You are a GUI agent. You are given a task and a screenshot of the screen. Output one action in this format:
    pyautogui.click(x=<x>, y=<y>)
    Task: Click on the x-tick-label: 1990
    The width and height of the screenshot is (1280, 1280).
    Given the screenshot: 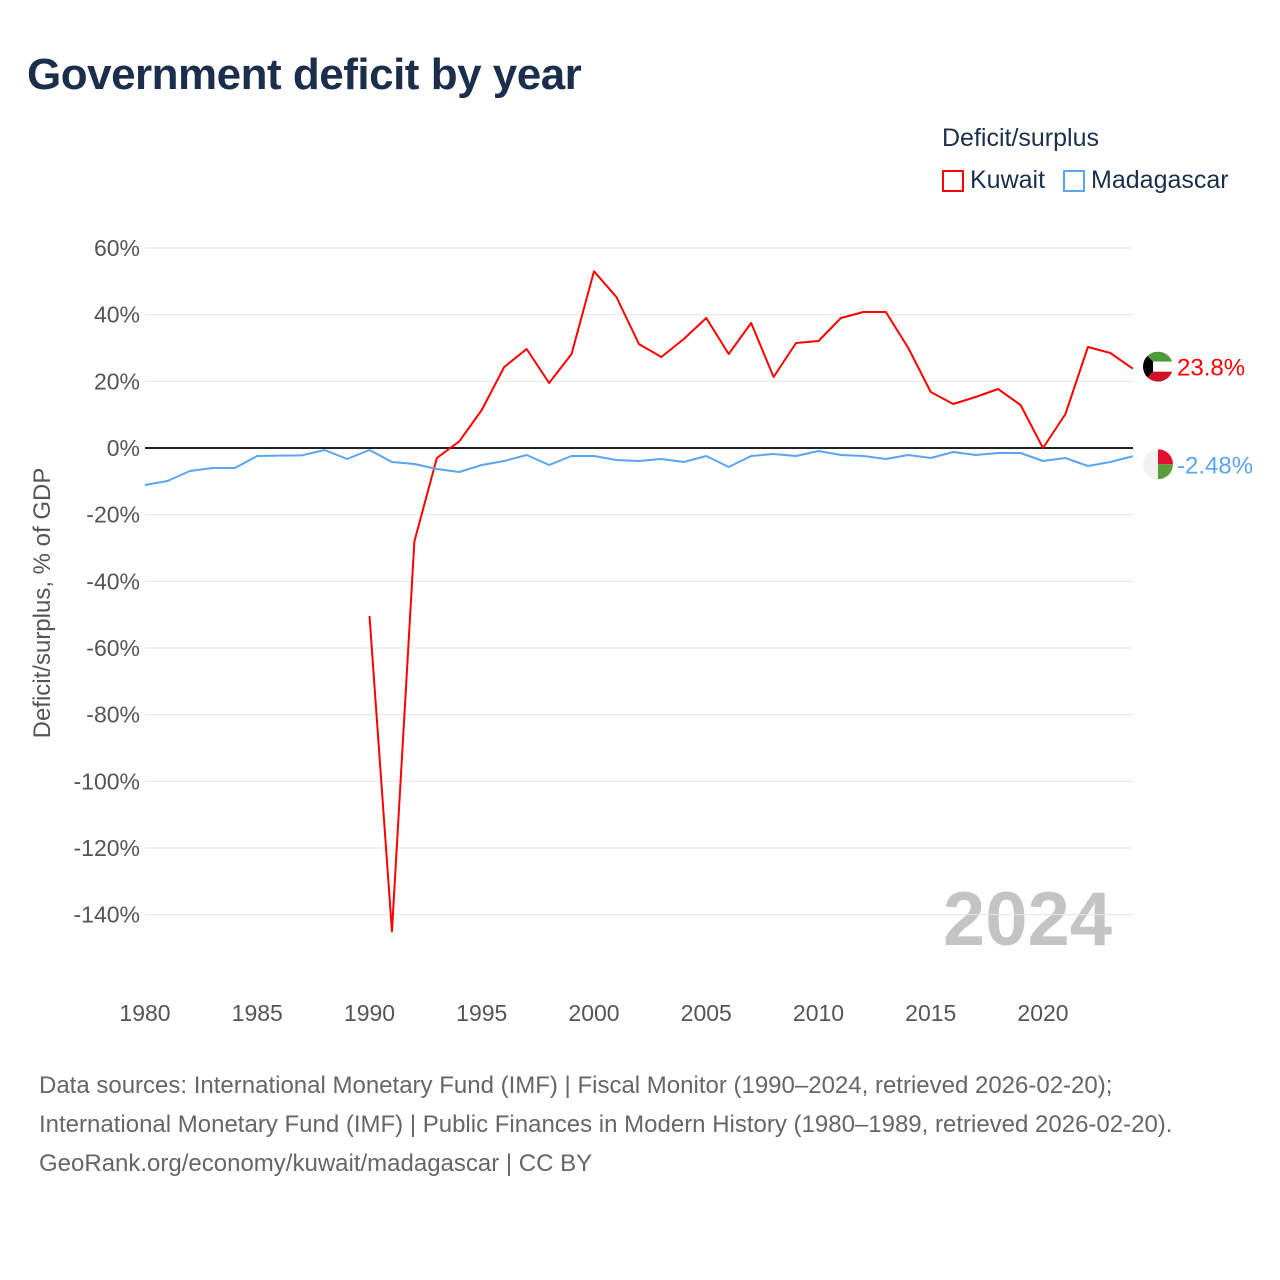 What is the action you would take?
    pyautogui.click(x=369, y=1013)
    